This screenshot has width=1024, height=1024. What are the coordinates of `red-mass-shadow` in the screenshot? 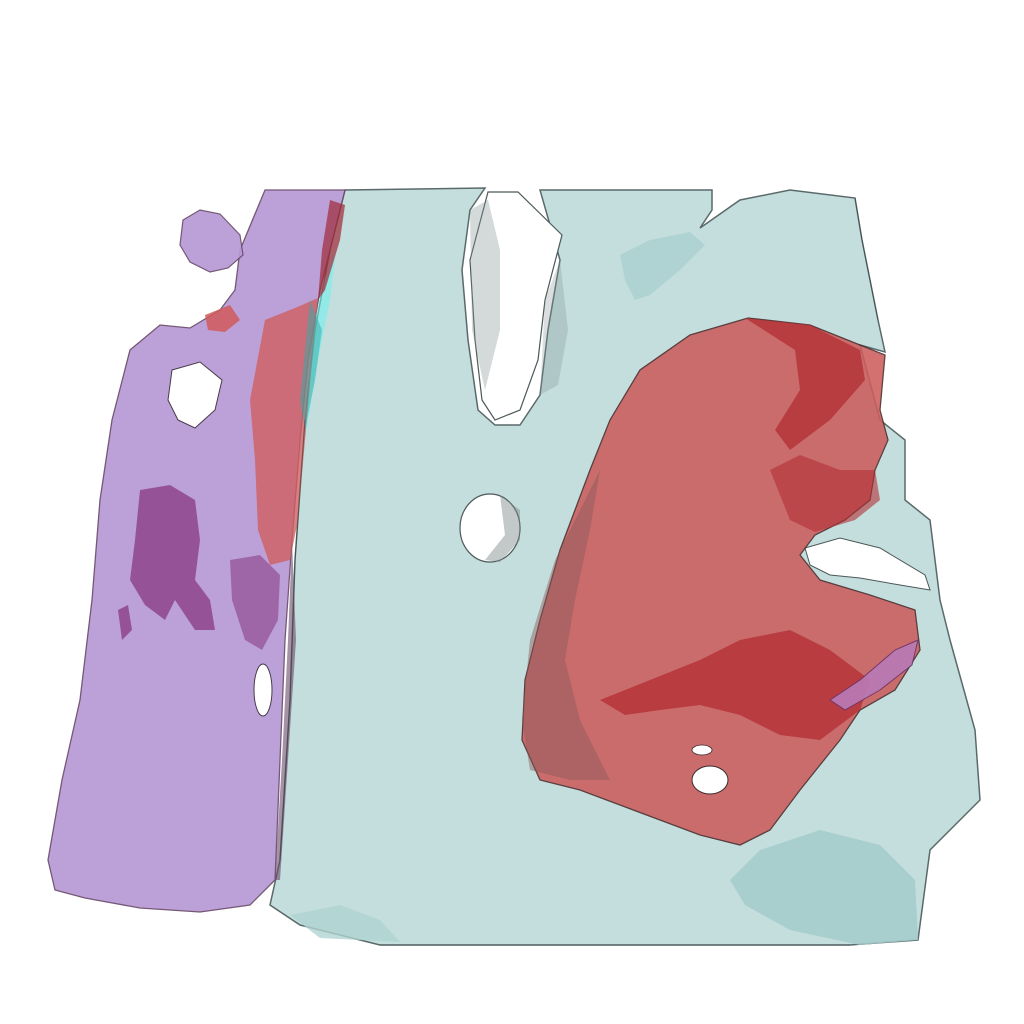 It's located at (566, 625).